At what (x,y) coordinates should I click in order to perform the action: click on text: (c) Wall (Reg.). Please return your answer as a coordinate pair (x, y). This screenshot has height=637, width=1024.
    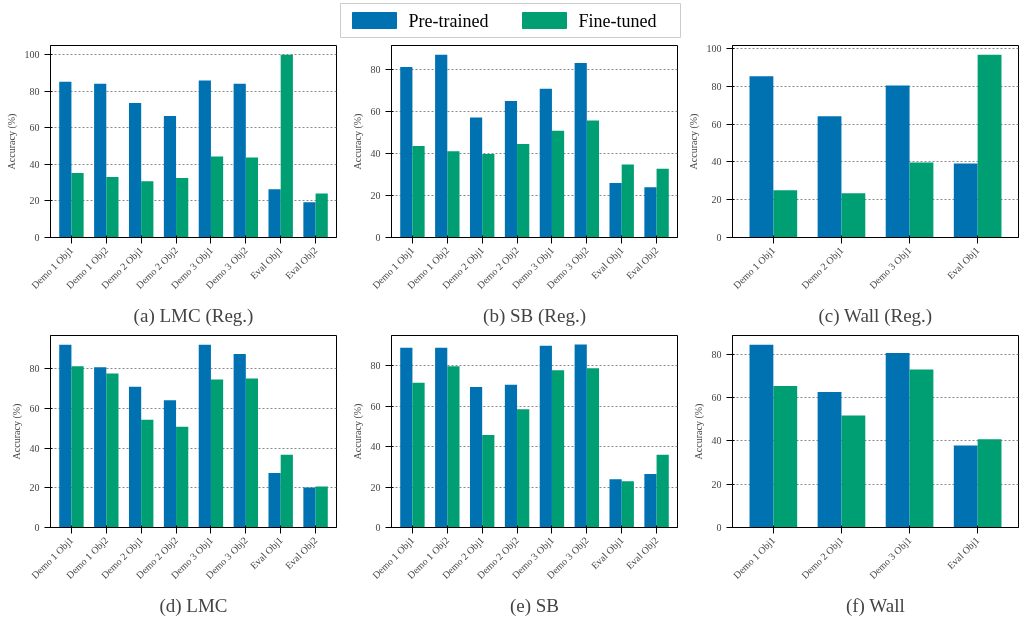
    Looking at the image, I should click on (875, 315).